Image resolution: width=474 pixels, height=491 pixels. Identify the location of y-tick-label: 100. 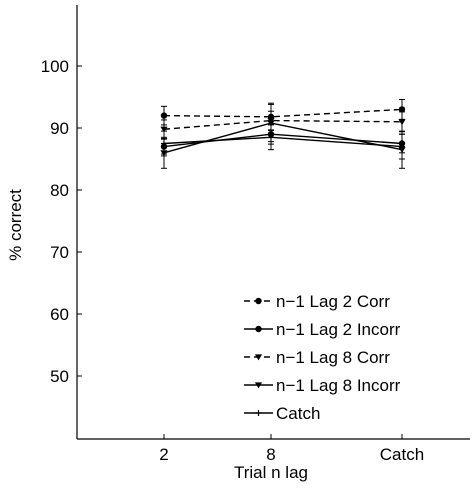
(55, 66).